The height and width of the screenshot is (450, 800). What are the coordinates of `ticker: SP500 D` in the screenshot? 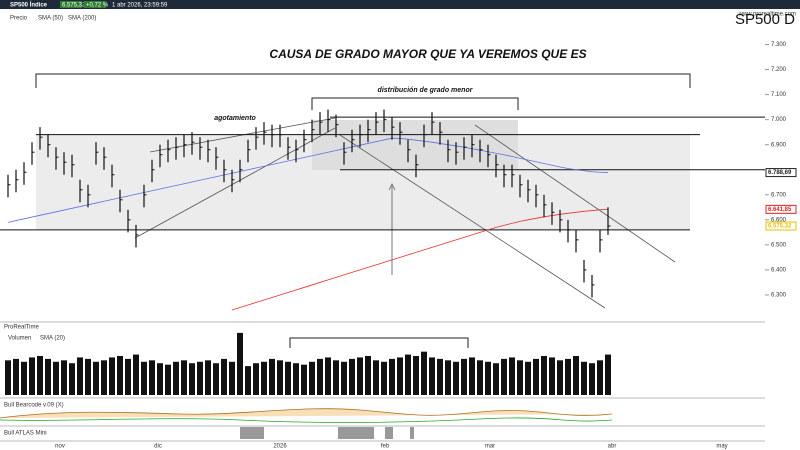 It's located at (765, 19).